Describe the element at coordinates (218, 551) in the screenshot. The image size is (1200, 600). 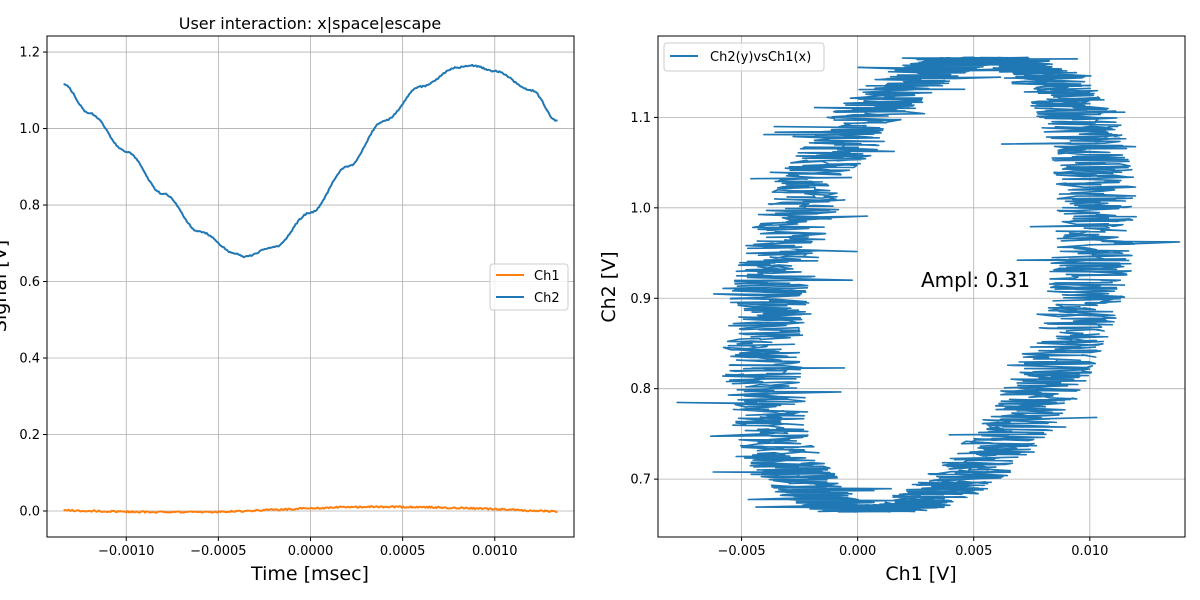
I see `x-tick-label: −0.0005` at that location.